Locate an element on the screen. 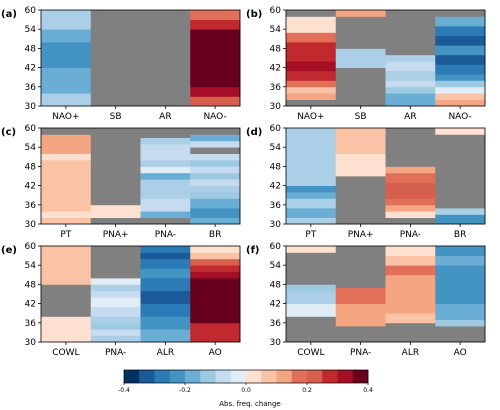  panel: 30 36 42 48 54 60 NAO+ SB AR NAO- (b) is located at coordinates (366, 64).